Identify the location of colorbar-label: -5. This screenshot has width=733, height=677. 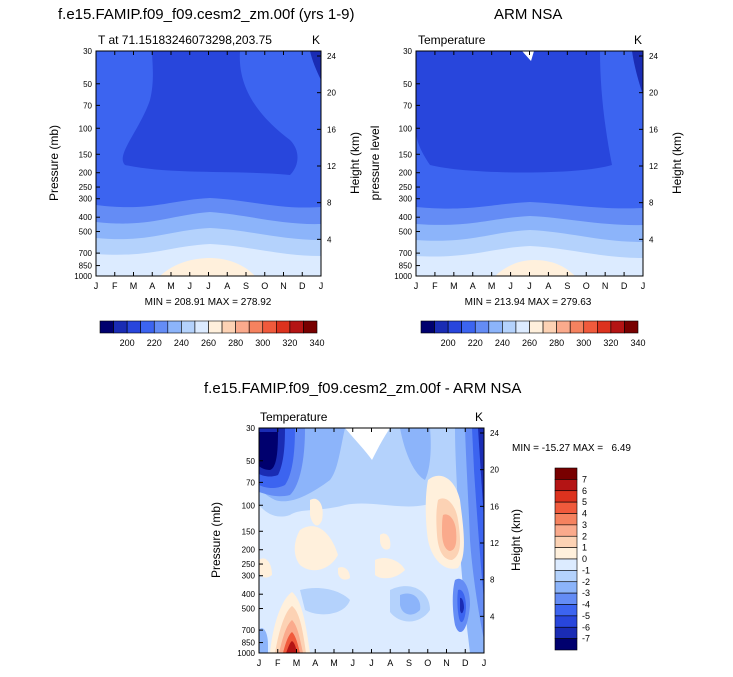
(586, 616).